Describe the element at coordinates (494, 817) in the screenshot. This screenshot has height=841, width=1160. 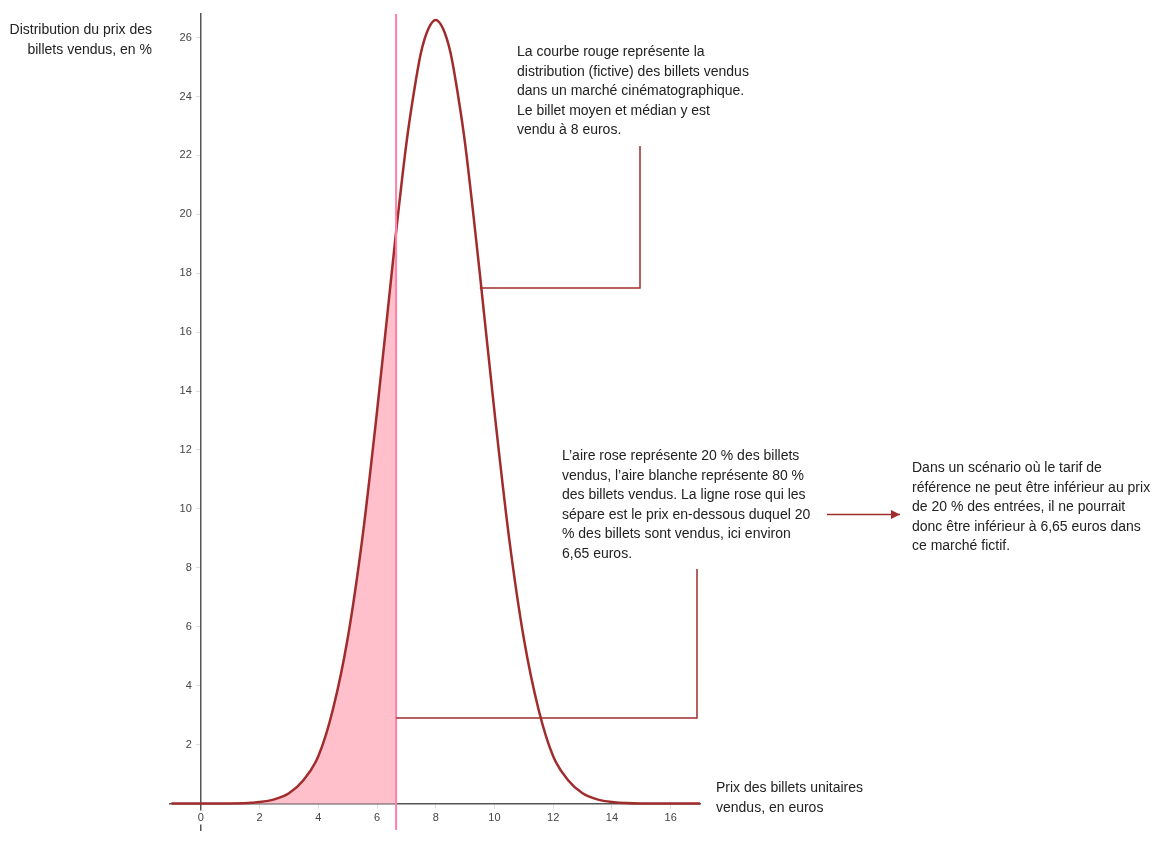
I see `x-tick-label: 10` at that location.